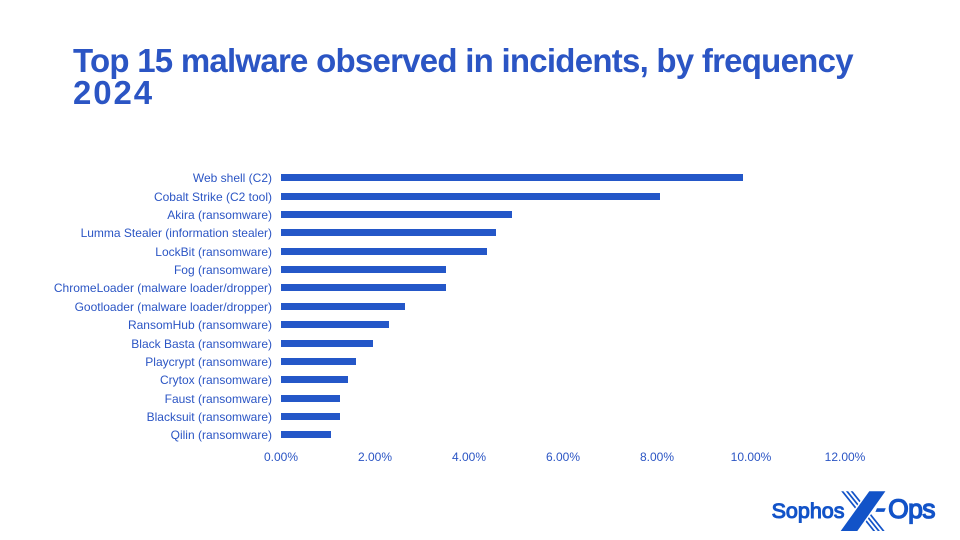 The image size is (960, 540). Describe the element at coordinates (808, 511) in the screenshot. I see `svg-text: Sophos` at that location.